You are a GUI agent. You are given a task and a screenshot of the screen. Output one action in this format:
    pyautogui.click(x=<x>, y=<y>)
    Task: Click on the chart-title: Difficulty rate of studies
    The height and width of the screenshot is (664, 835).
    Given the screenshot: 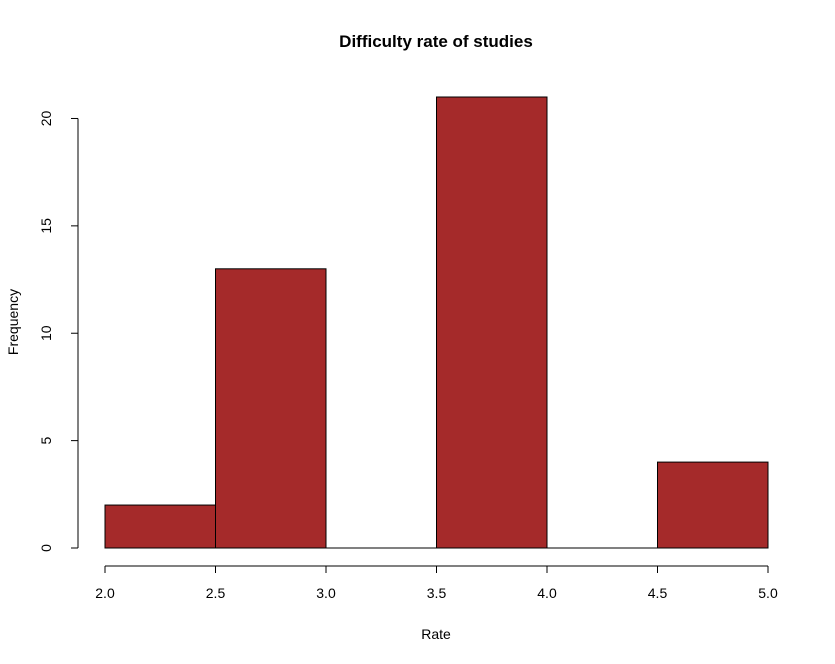 What is the action you would take?
    pyautogui.click(x=436, y=41)
    